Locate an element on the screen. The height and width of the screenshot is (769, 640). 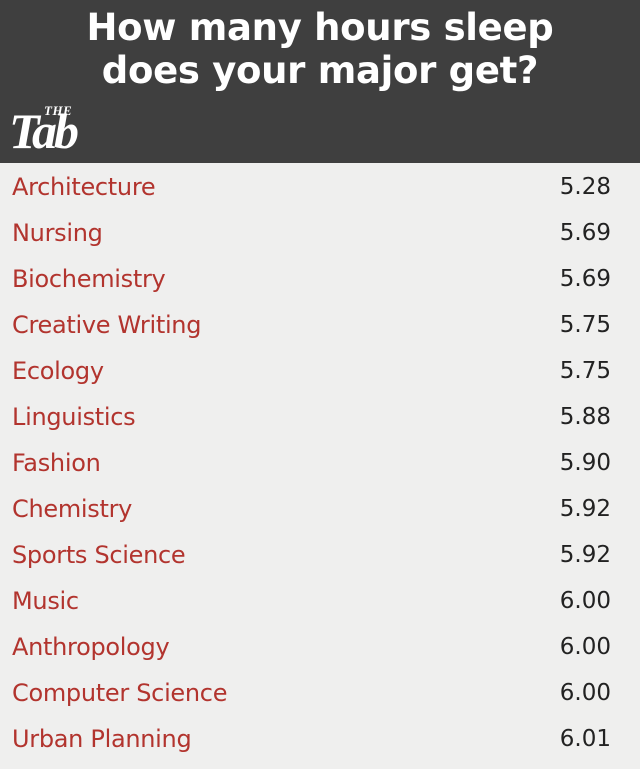
major-label: Music is located at coordinates (45, 601).